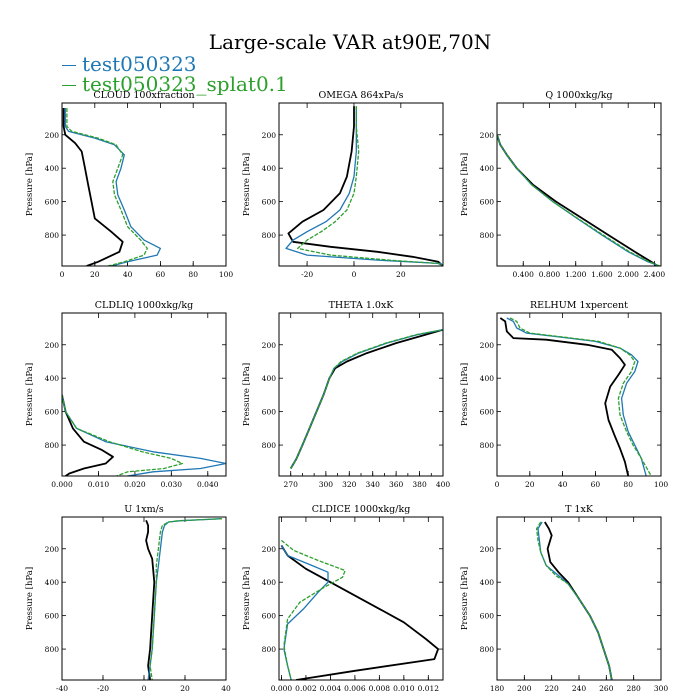 This screenshot has height=700, width=700. Describe the element at coordinates (655, 274) in the screenshot. I see `x-tick-label: 2.400` at that location.